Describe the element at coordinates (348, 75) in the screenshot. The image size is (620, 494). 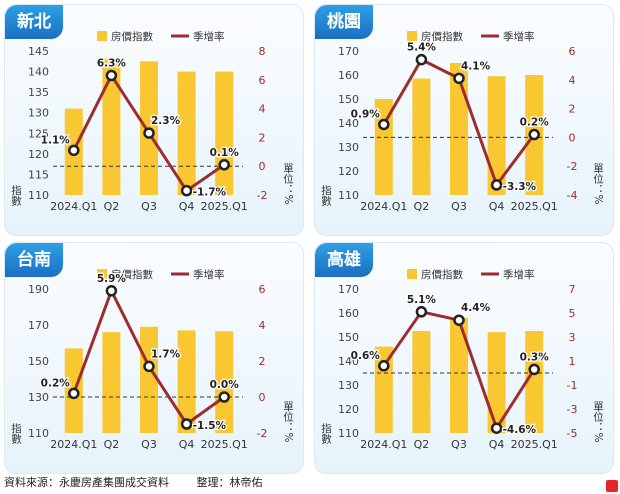
I see `y-left-tick-label: 160` at that location.